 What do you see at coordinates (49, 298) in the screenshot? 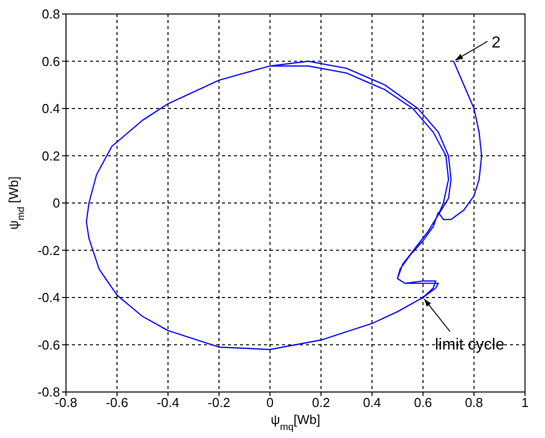
I see `y-tick-label: -0.4` at bounding box center [49, 298].